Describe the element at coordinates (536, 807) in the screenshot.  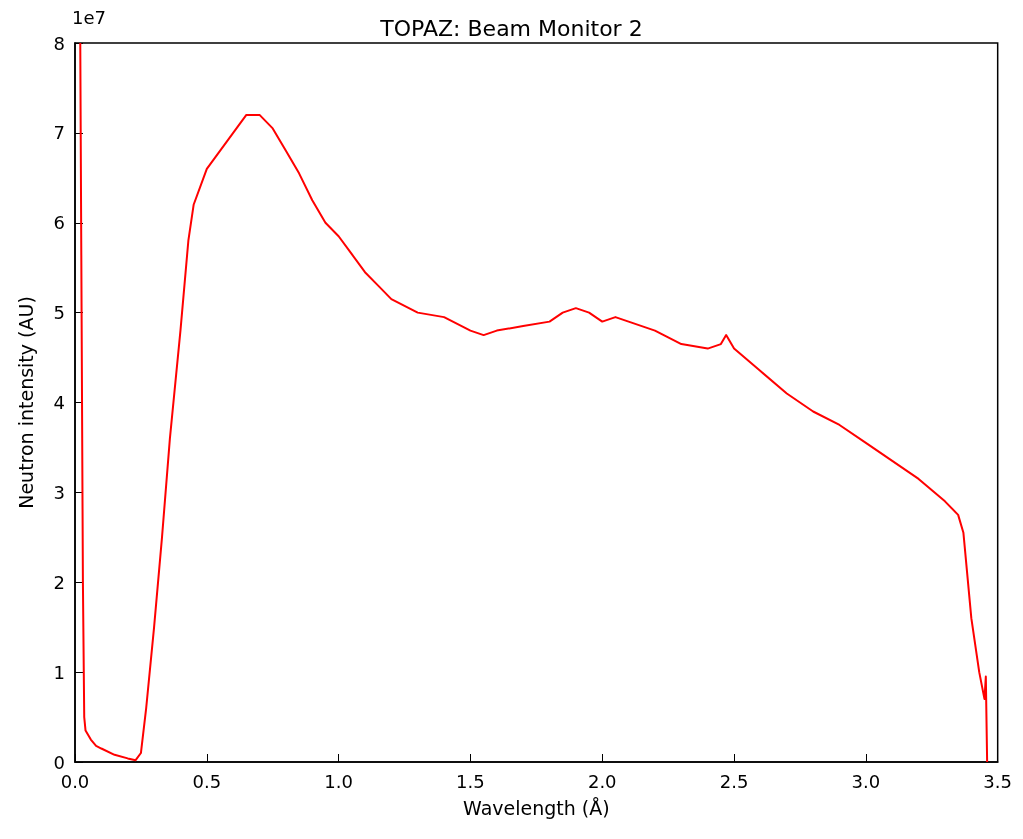
I see `x-axis-title: Wavelength (Å)` at that location.